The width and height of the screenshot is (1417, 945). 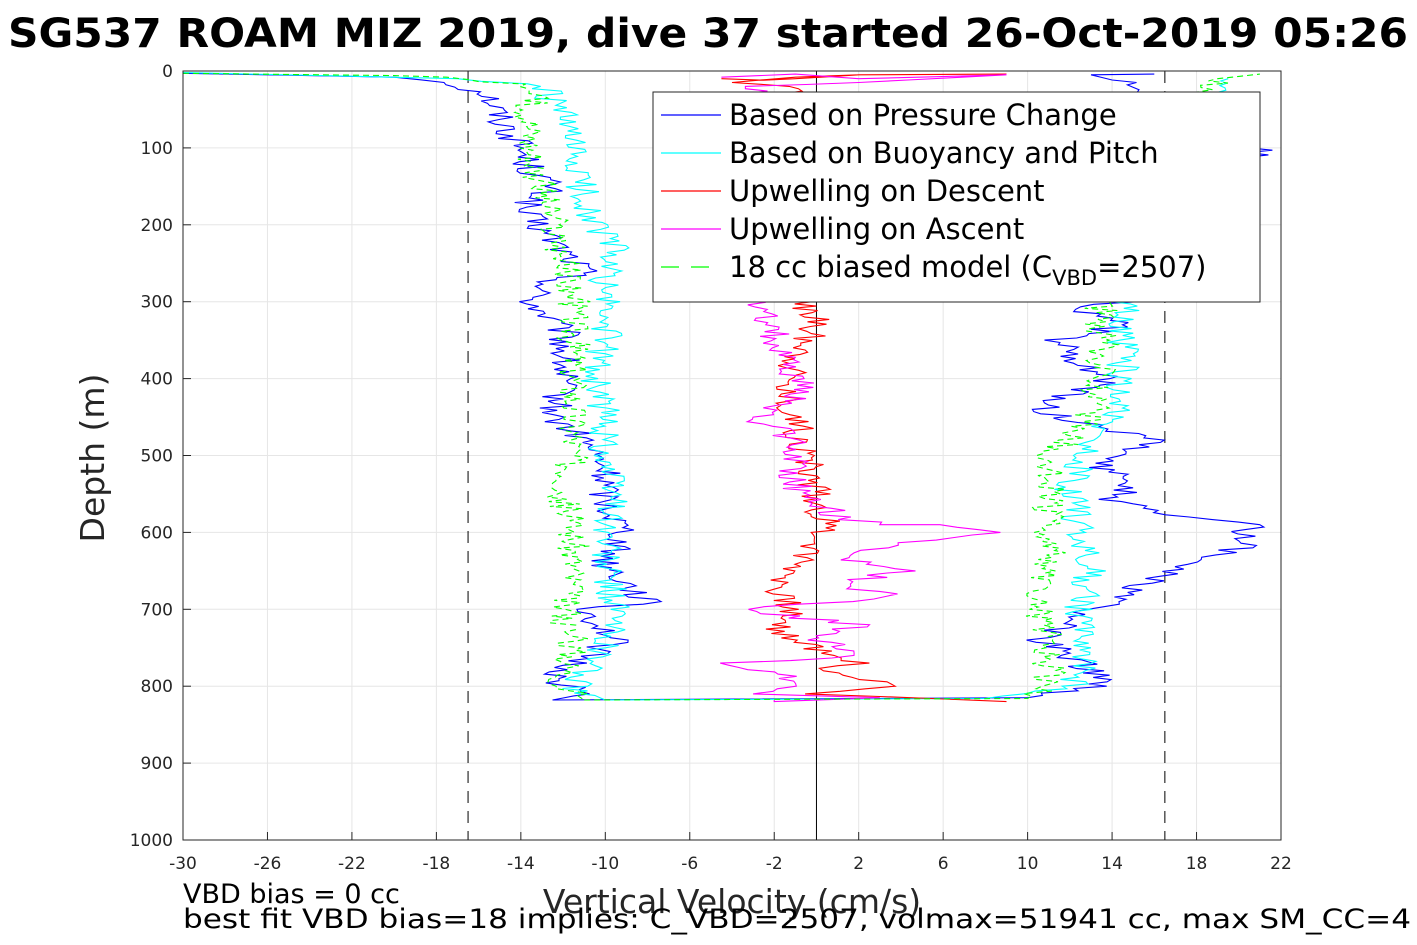 I want to click on x-axis-ticks: -30 -26 -22 -18 -14 -10 -6 -2 2 6 10 14 18 22, so click(x=730, y=853).